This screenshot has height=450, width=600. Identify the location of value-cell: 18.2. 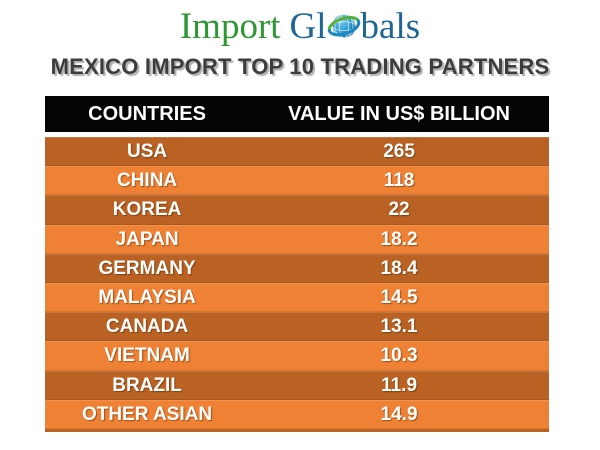
(399, 239).